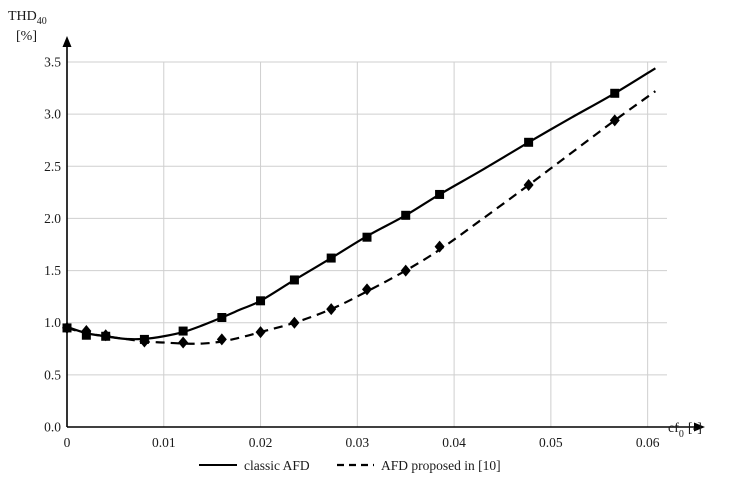  Describe the element at coordinates (67, 41) in the screenshot. I see `y-axis-arrow` at that location.